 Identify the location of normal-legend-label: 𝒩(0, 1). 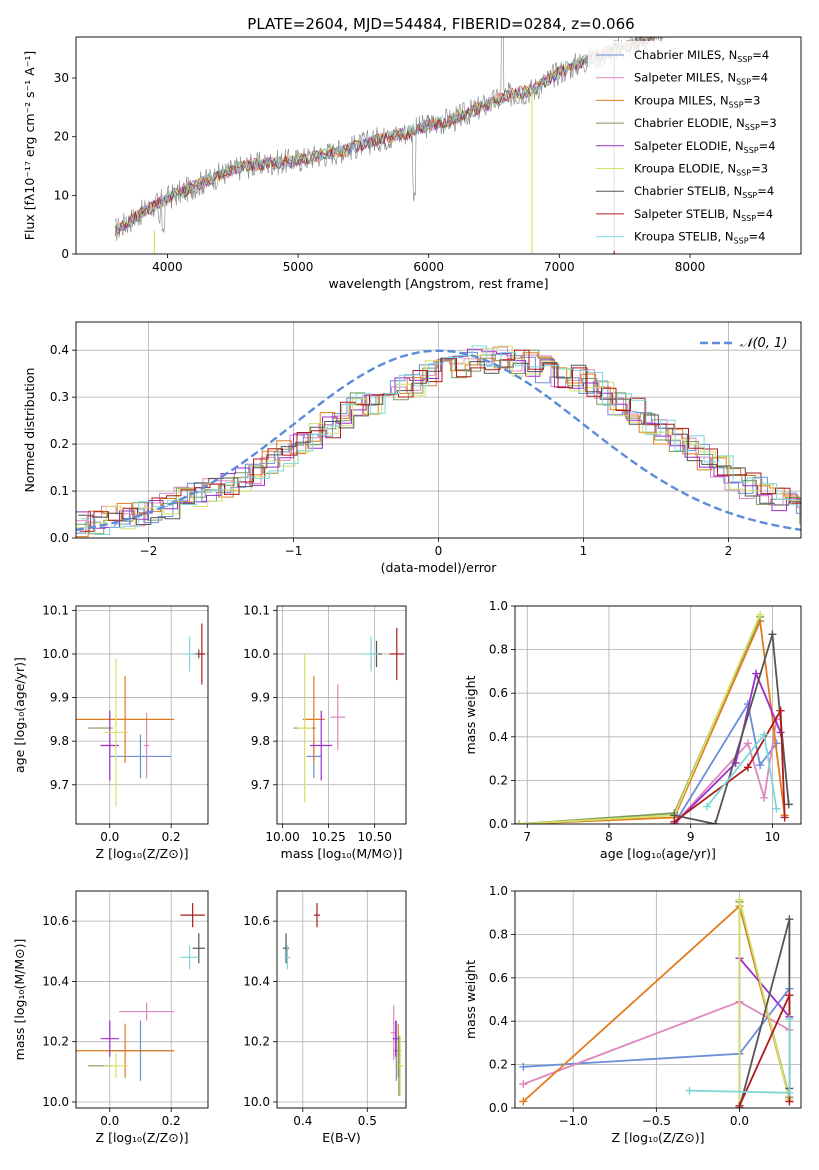
(763, 343).